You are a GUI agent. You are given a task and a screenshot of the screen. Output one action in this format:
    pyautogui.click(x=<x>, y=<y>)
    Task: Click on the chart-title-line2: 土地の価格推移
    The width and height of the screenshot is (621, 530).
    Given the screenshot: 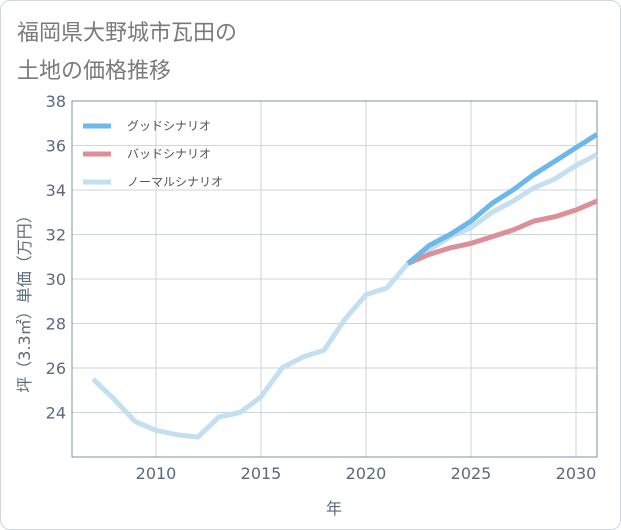 What is the action you would take?
    pyautogui.click(x=94, y=71)
    